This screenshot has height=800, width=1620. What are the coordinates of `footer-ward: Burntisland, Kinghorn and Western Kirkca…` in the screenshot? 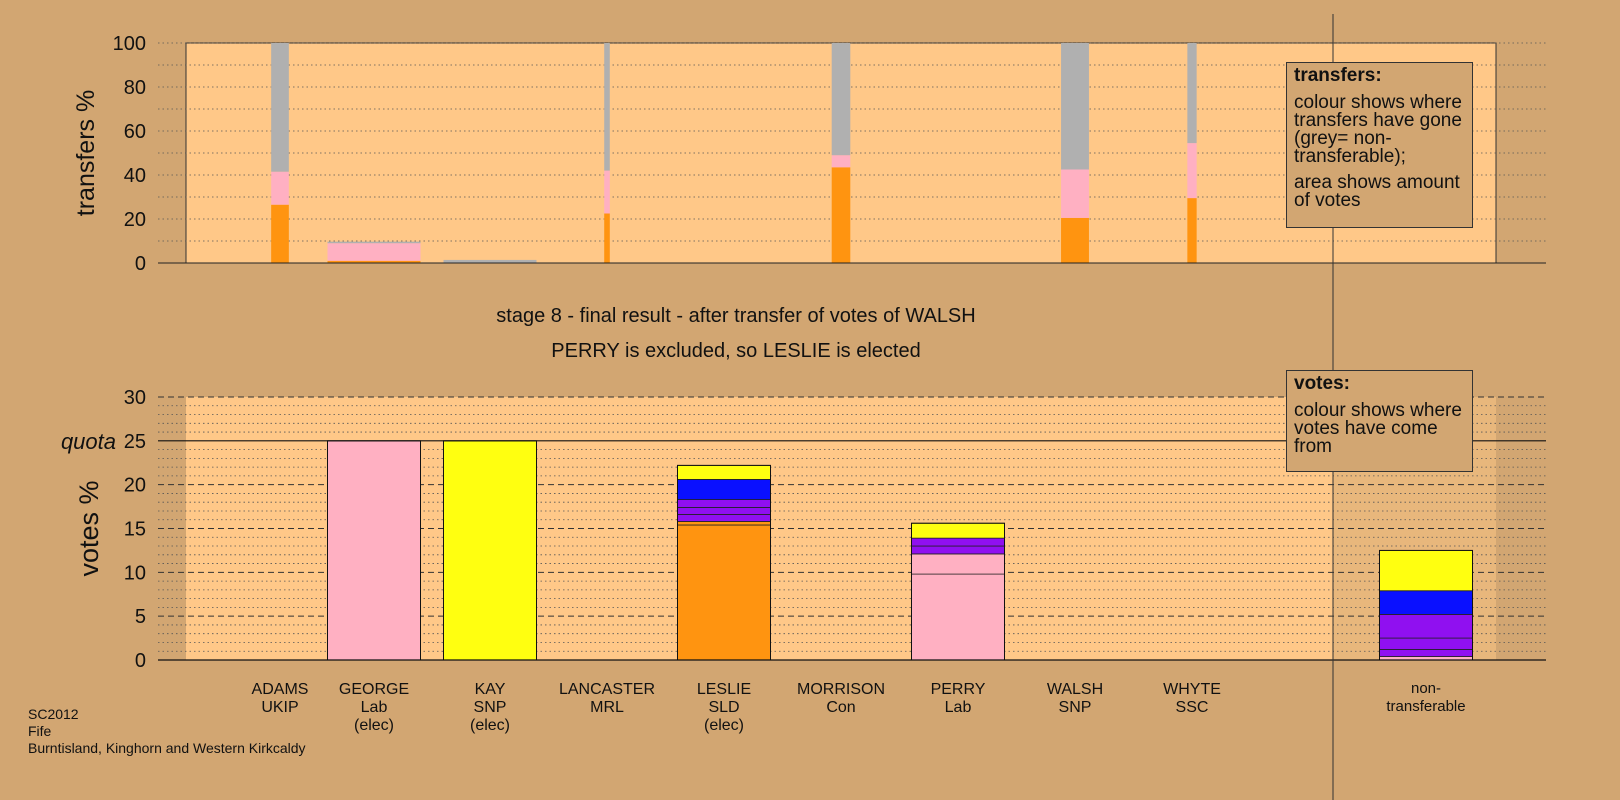 It's located at (167, 748).